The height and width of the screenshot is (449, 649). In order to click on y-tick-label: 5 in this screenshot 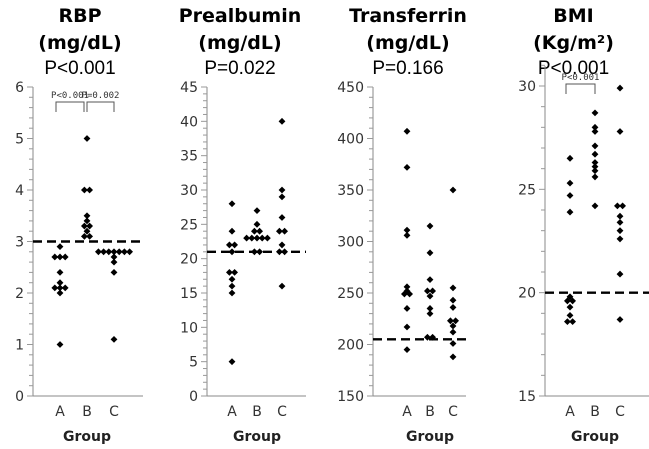, I will do `click(19, 140)`.